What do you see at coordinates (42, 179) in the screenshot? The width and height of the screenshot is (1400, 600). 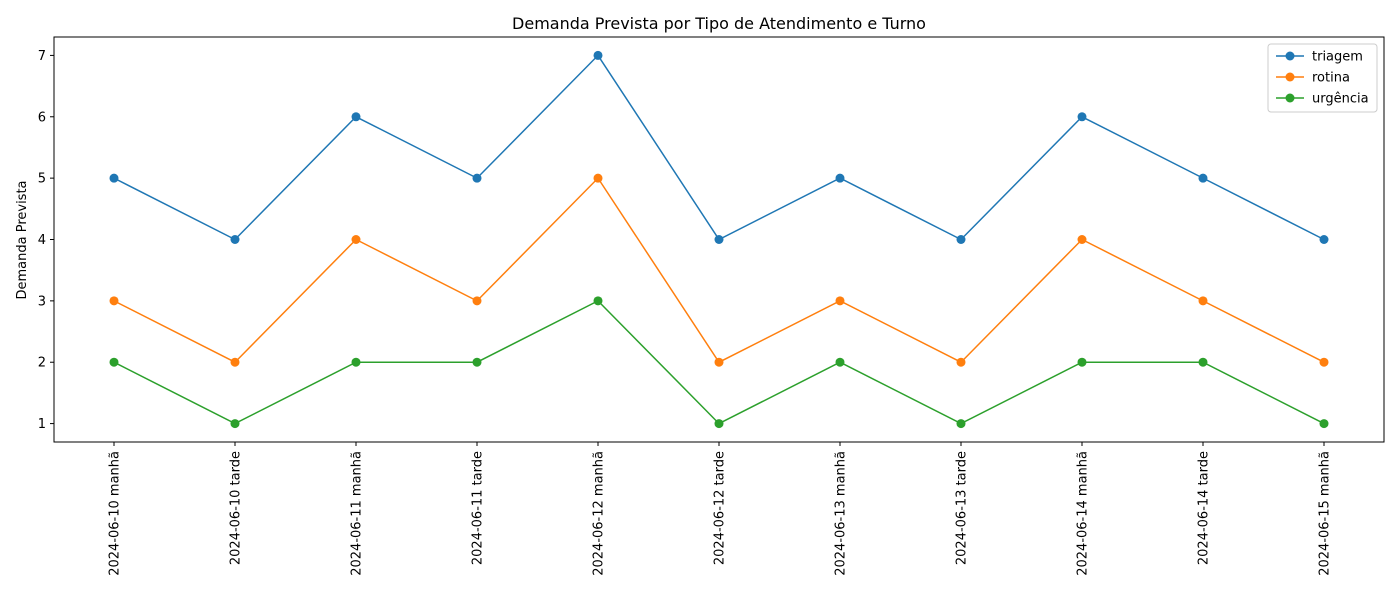 I see `y-tick-label: 5` at bounding box center [42, 179].